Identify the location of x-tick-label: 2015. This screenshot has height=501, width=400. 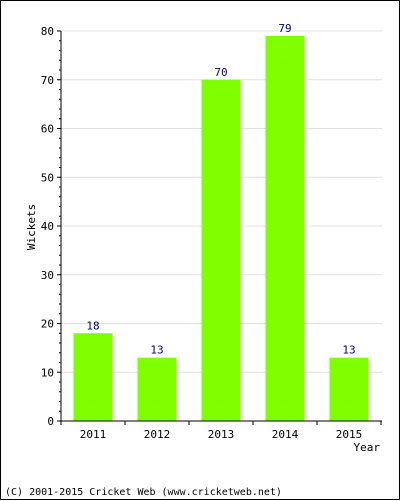
(349, 434).